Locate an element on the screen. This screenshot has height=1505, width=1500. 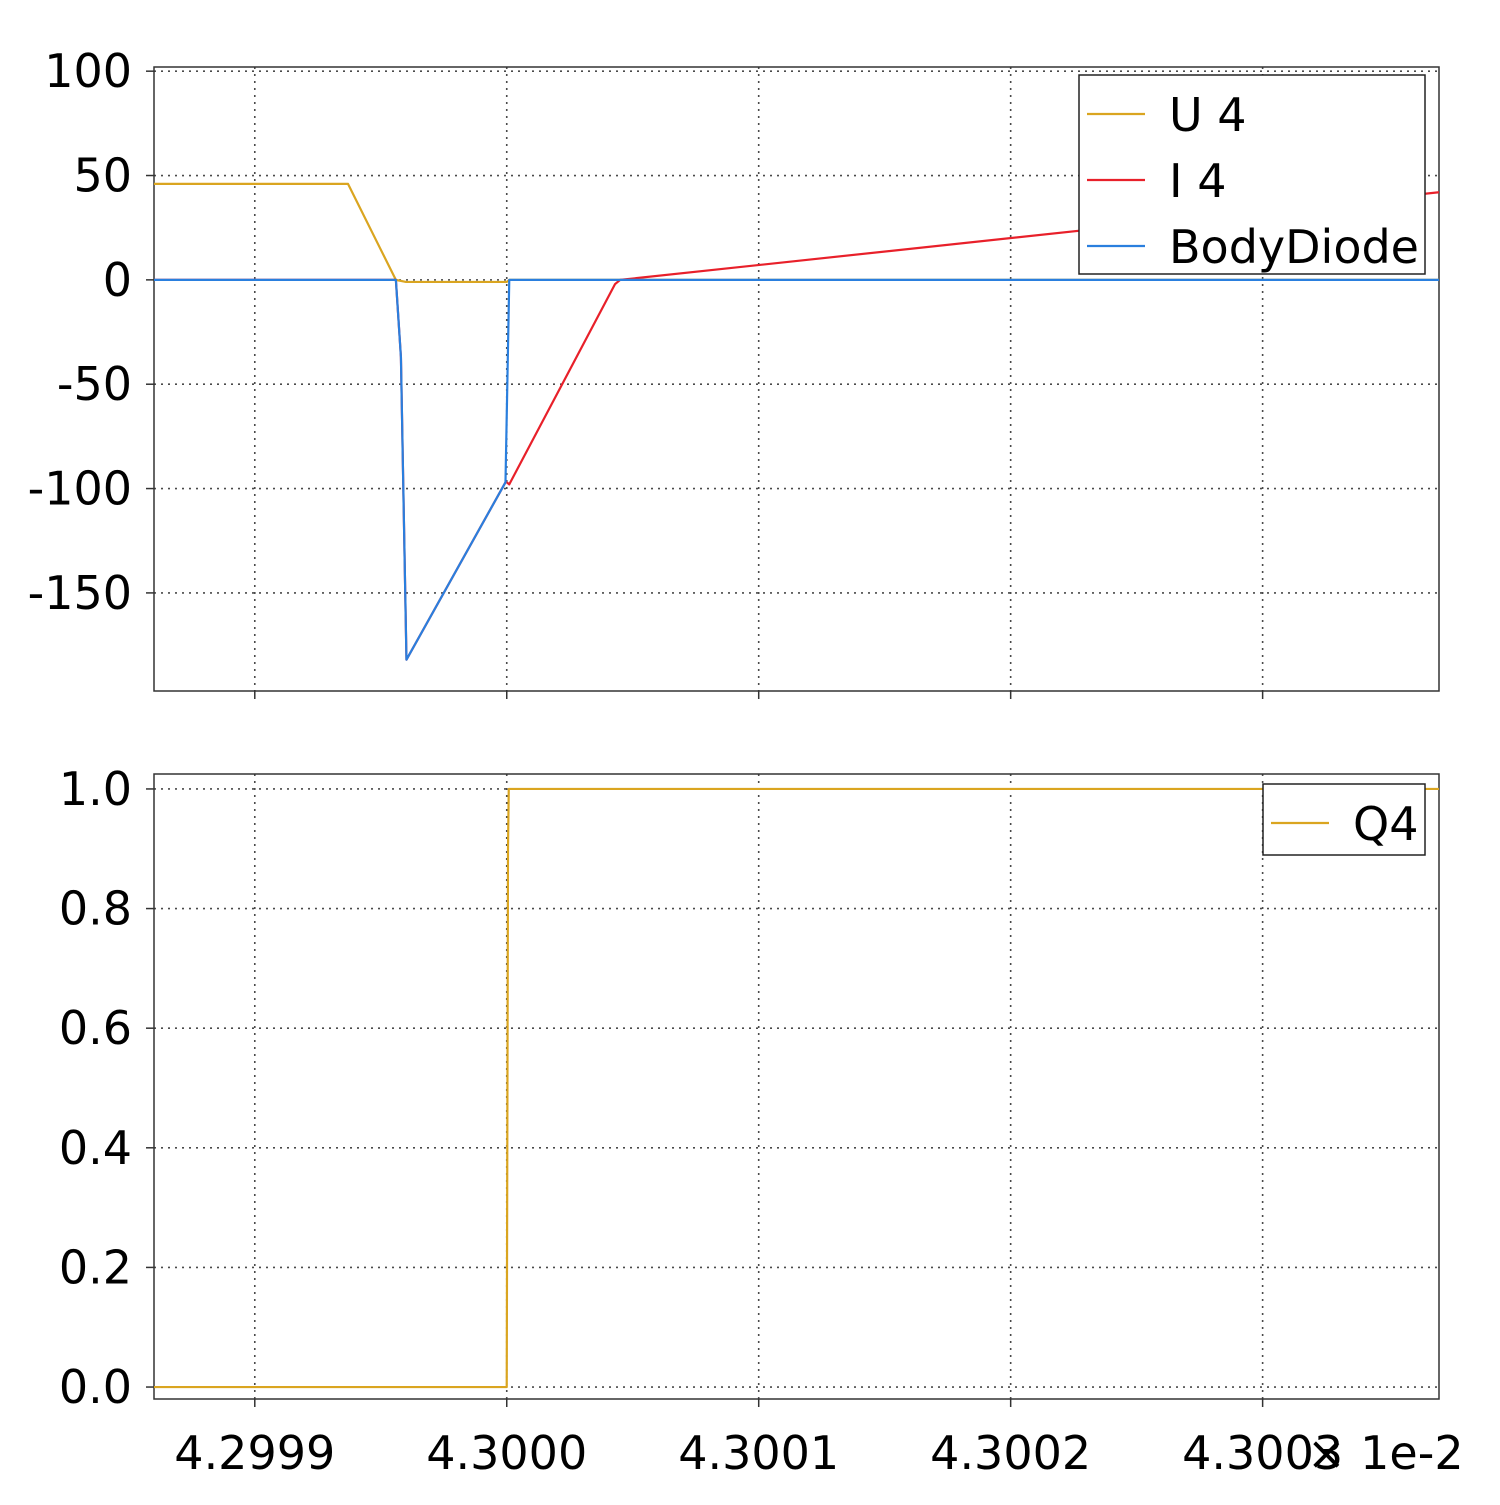
x-tick-label: 4.3000 is located at coordinates (506, 1453).